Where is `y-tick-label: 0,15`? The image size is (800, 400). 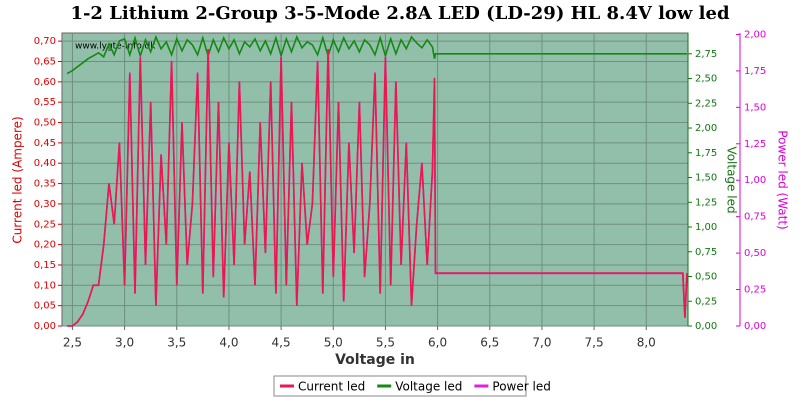
y-tick-label: 0,15 is located at coordinates (45, 265).